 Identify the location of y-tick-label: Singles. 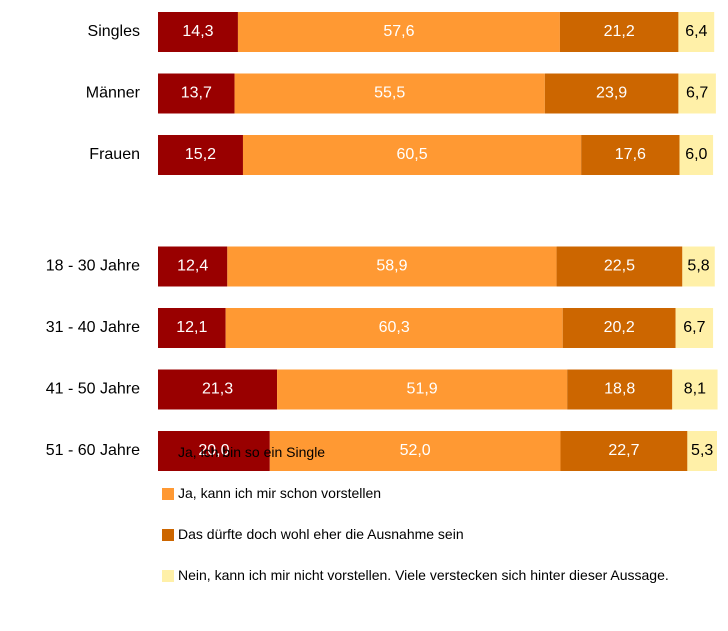
(114, 31).